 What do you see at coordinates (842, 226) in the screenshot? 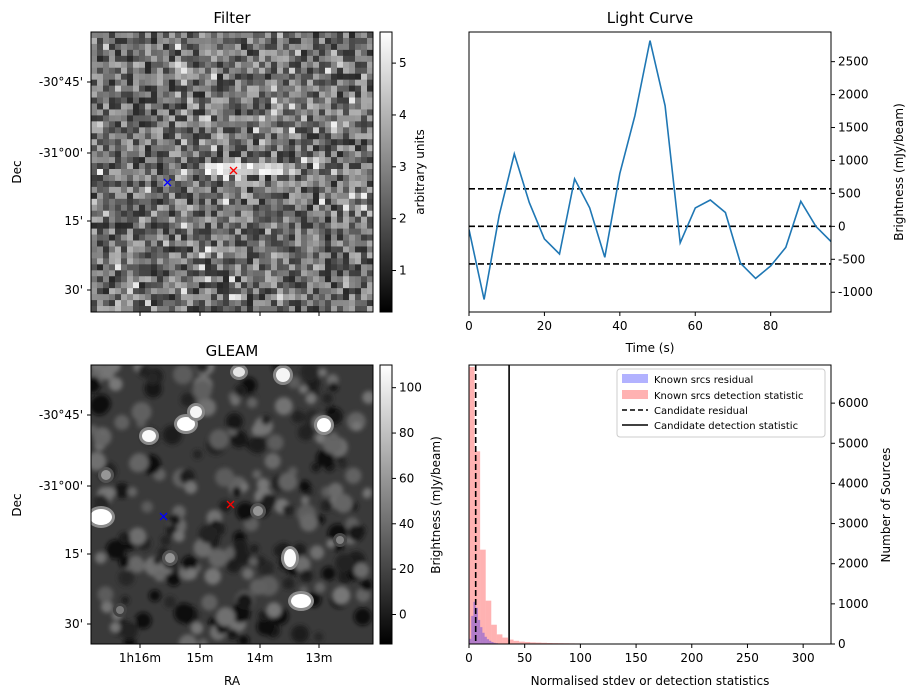
I see `lightcurve-ytick-label: 0` at bounding box center [842, 226].